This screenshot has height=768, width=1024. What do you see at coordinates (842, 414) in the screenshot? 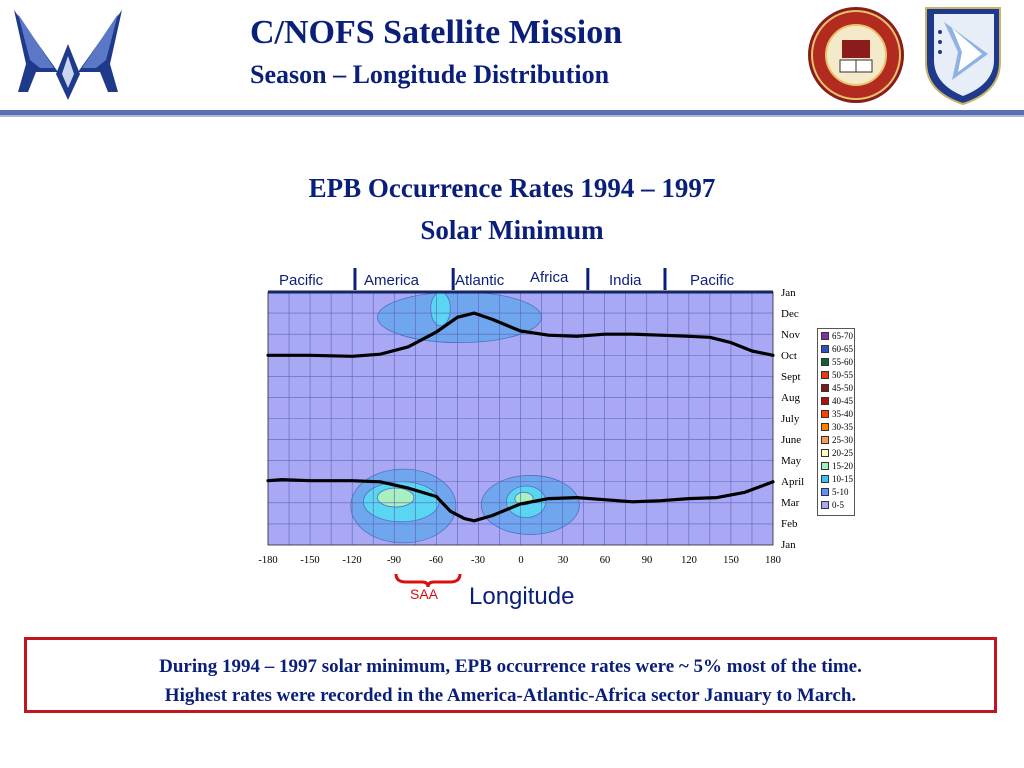
I see `legend-label: 35-40` at bounding box center [842, 414].